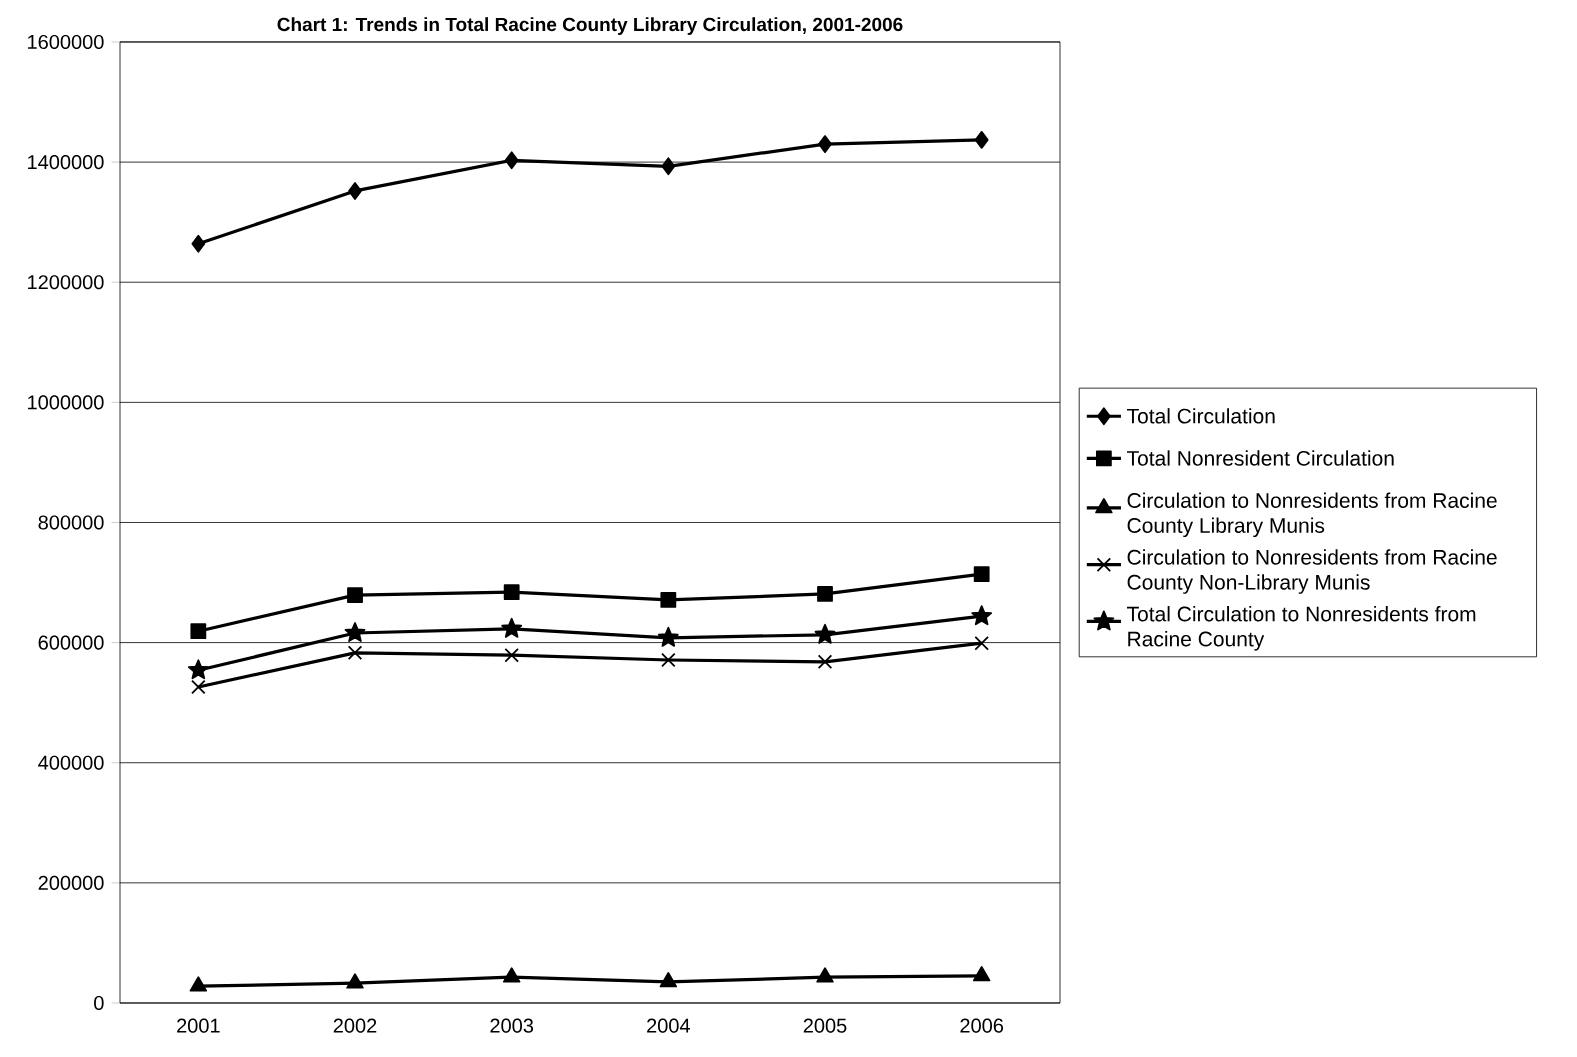 The image size is (1577, 1057). Describe the element at coordinates (66, 282) in the screenshot. I see `y-tick-label: 1200000` at that location.